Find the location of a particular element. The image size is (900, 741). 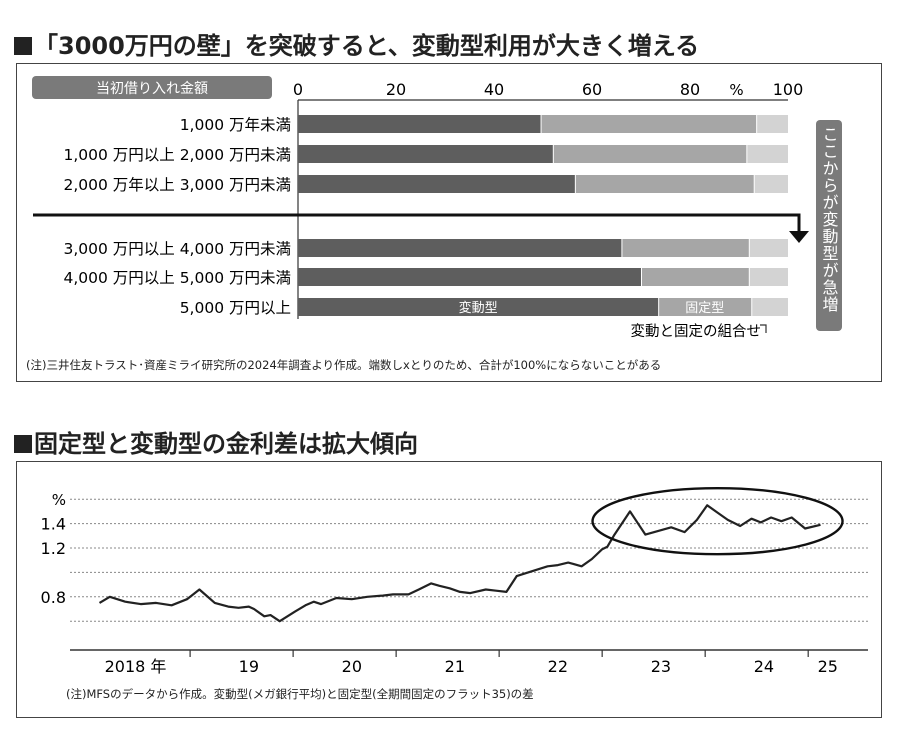

chart1-title: 「3000万円の壁」を突破すると、変動型利用が大きく増える is located at coordinates (356, 43).